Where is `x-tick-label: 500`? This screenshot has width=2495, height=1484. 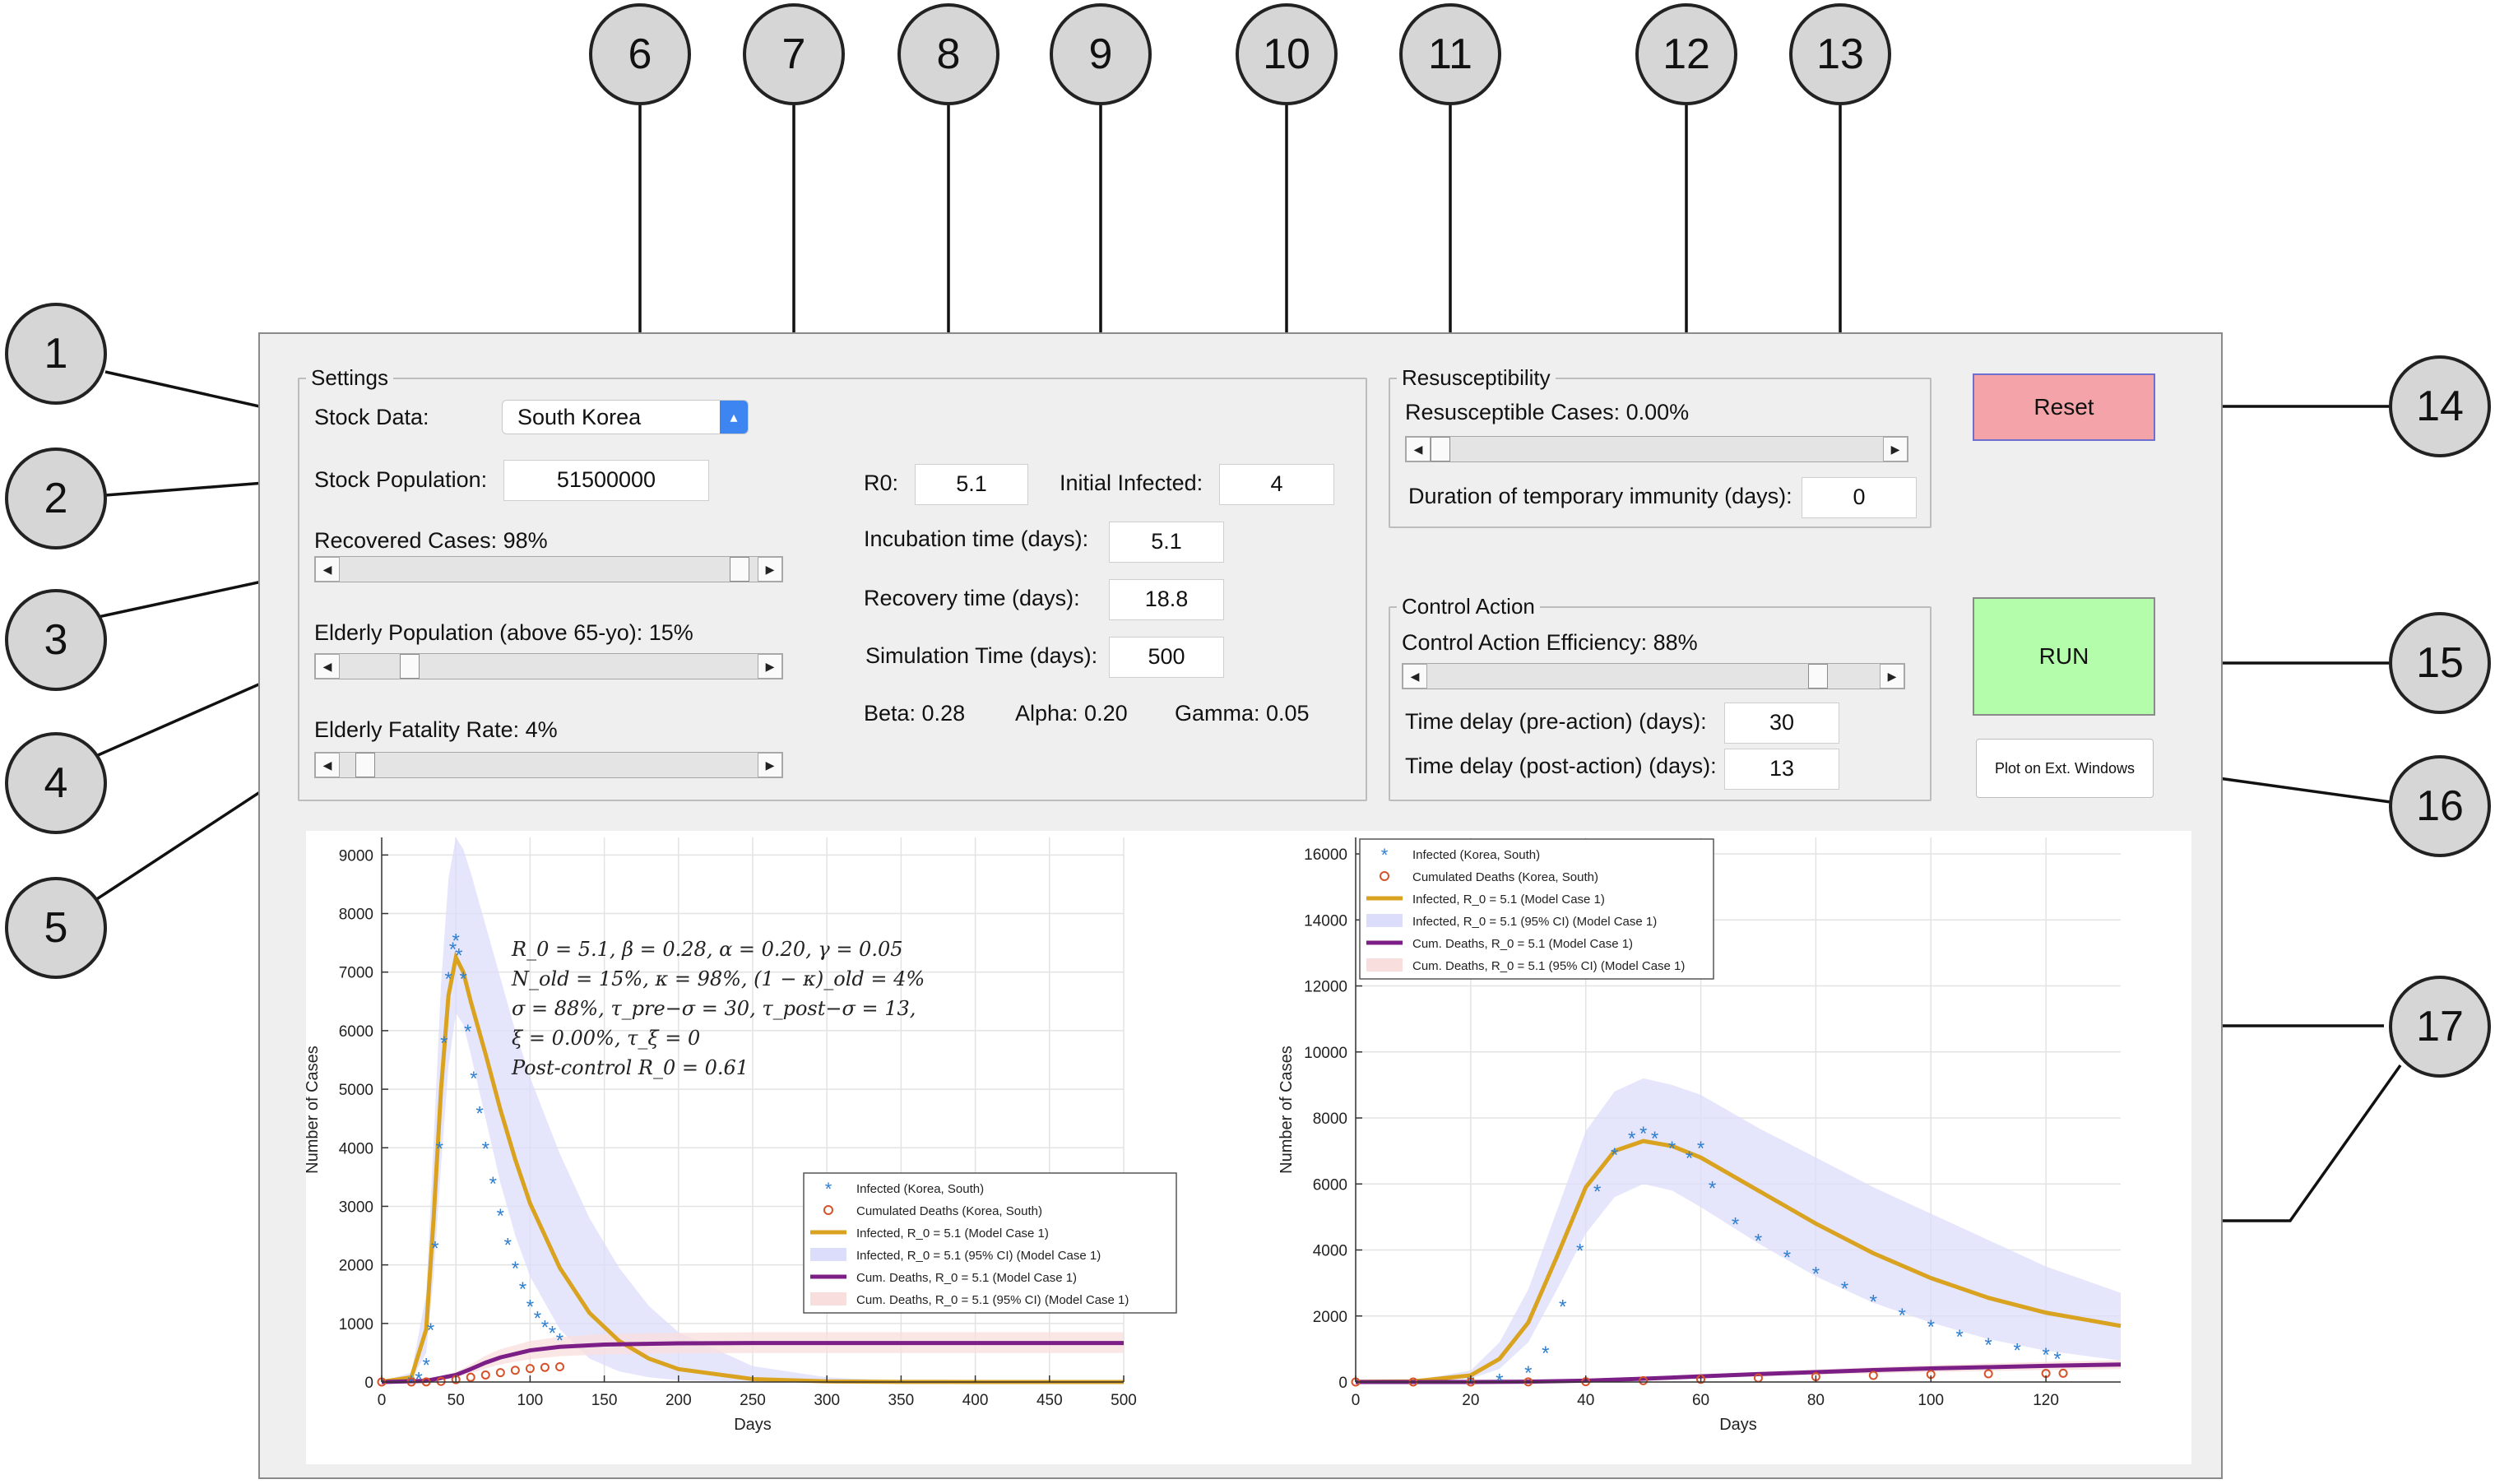 x-tick-label: 500 is located at coordinates (1124, 1400).